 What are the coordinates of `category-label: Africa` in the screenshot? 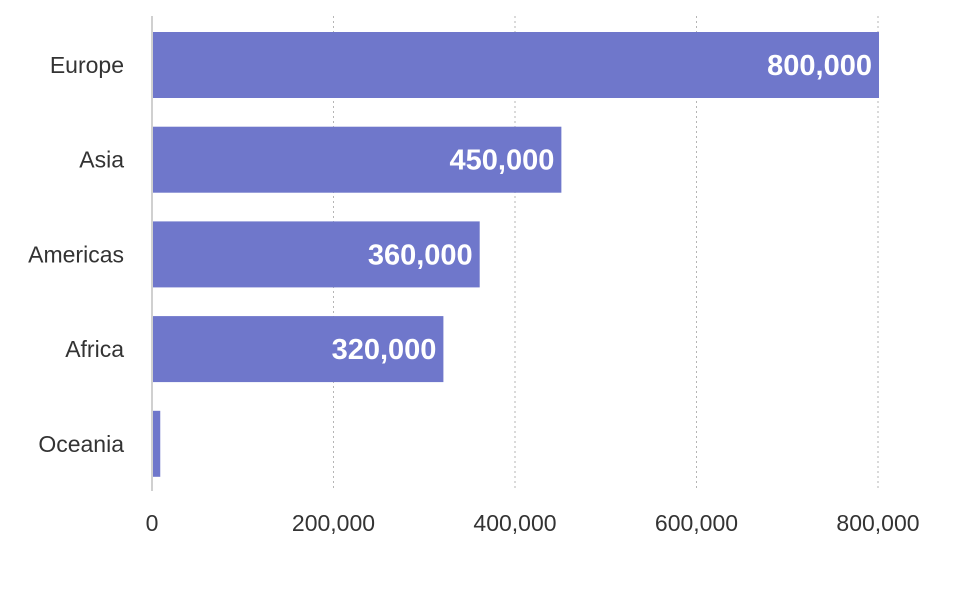 It's located at (94, 349).